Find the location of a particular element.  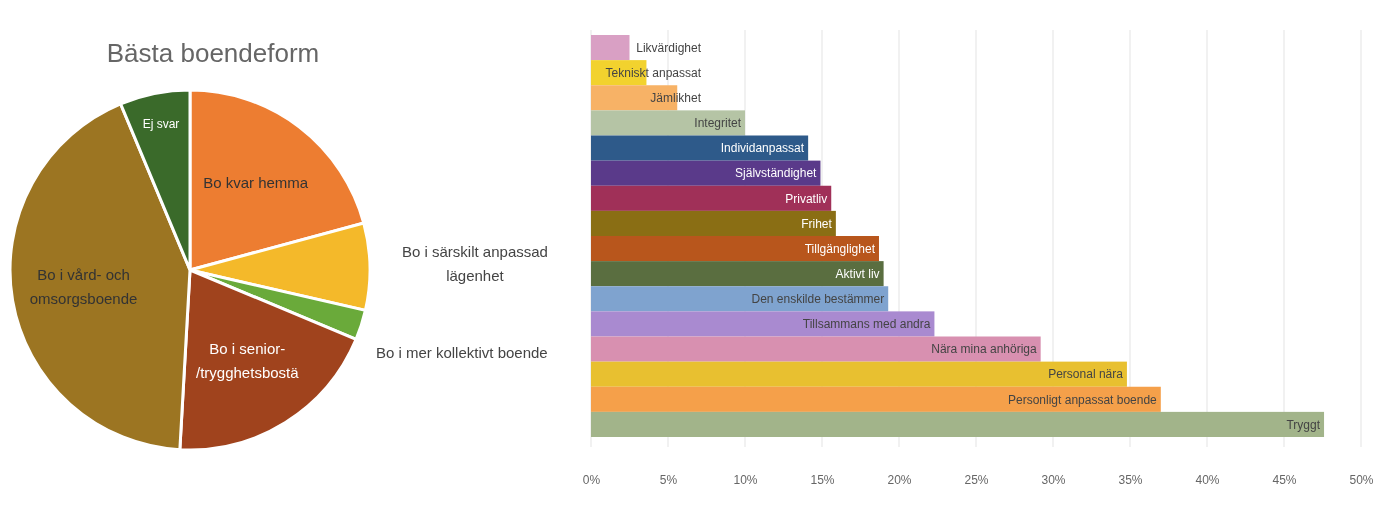

category-label: Personligt anpassat boende is located at coordinates (1082, 399).